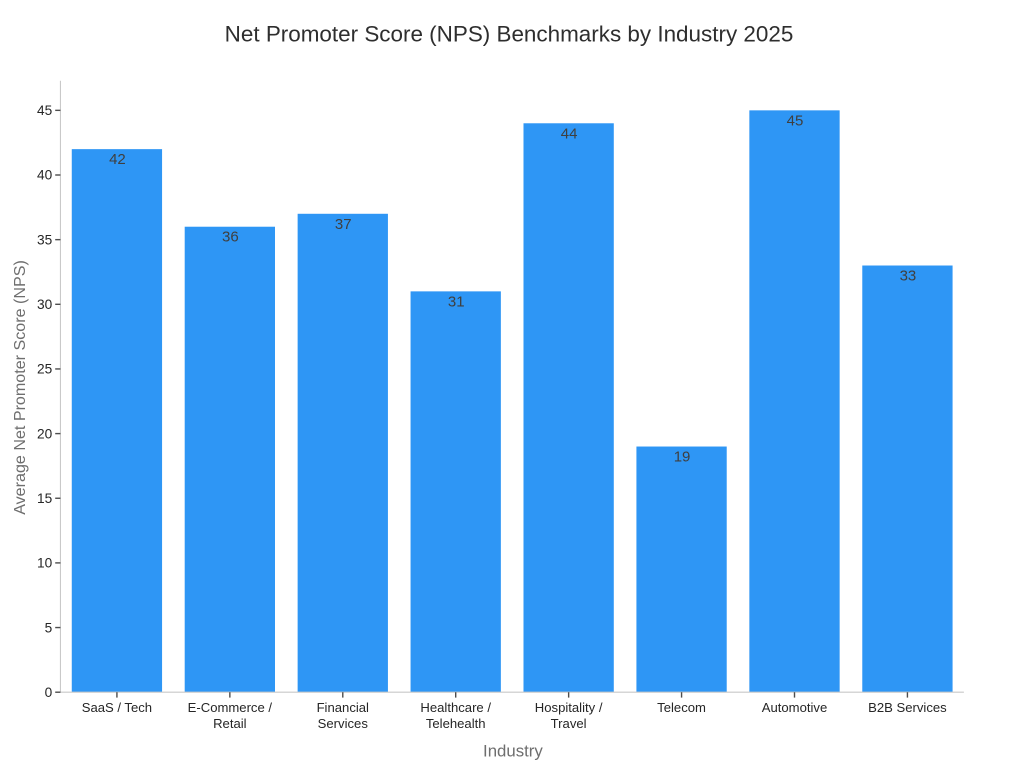 The image size is (1024, 768). What do you see at coordinates (230, 237) in the screenshot?
I see `svg-text: 36` at bounding box center [230, 237].